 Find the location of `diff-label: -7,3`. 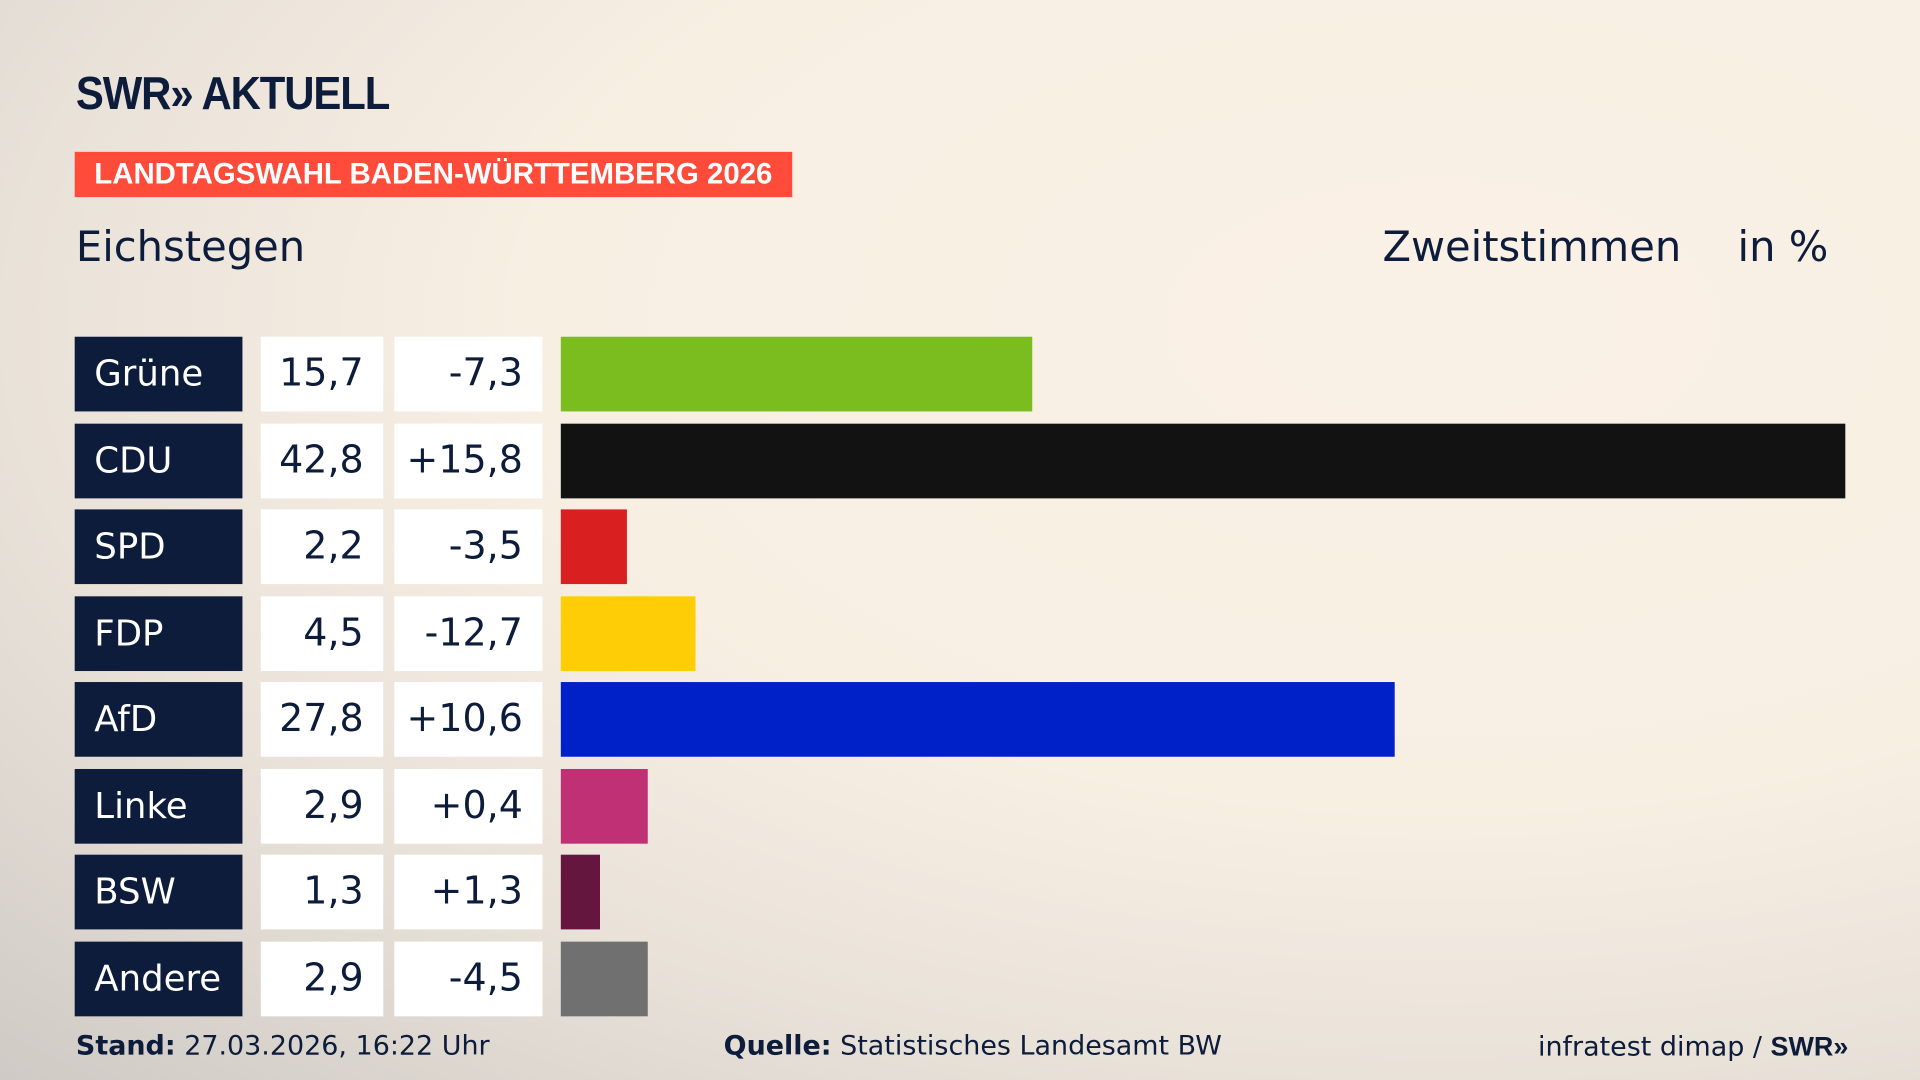

diff-label: -7,3 is located at coordinates (468, 374).